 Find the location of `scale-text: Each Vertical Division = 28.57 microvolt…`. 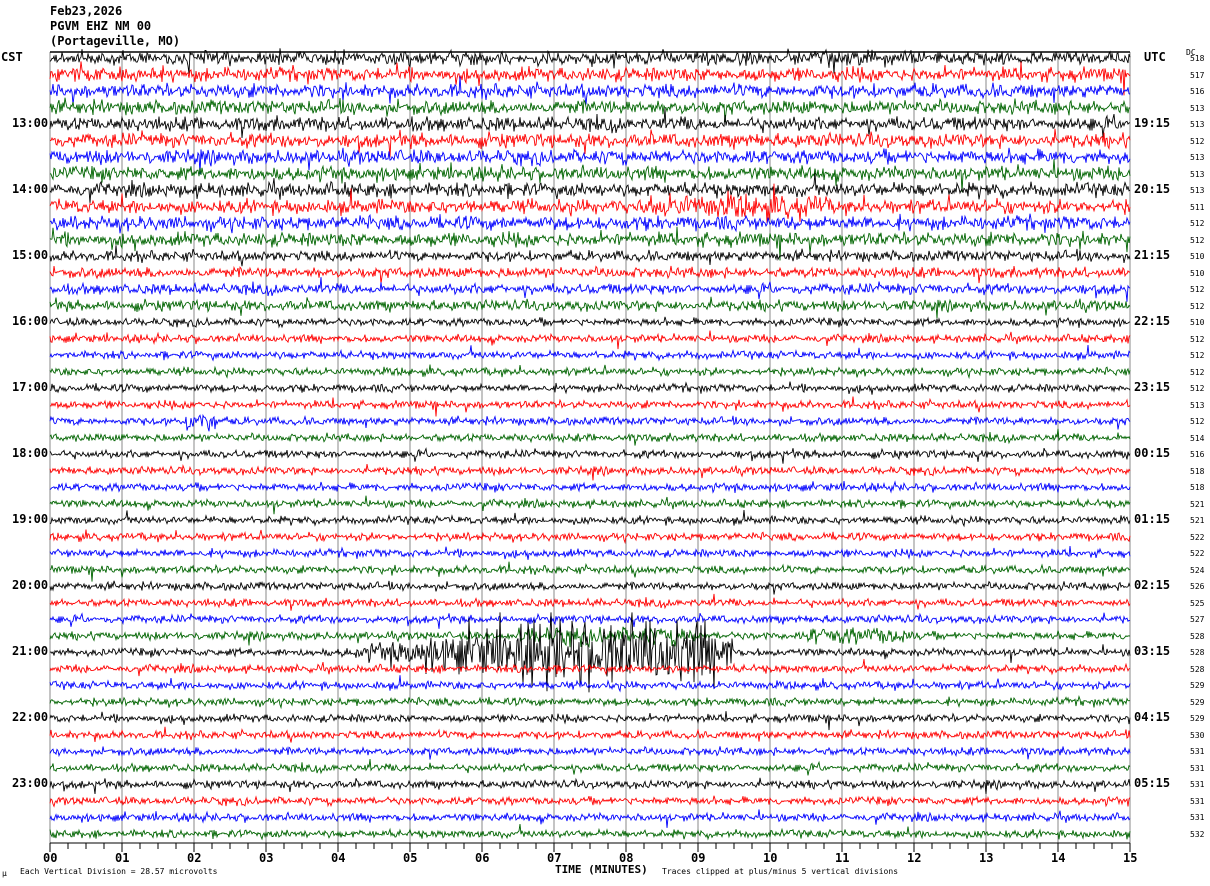

scale-text: Each Vertical Division = 28.57 microvolt… is located at coordinates (119, 871).